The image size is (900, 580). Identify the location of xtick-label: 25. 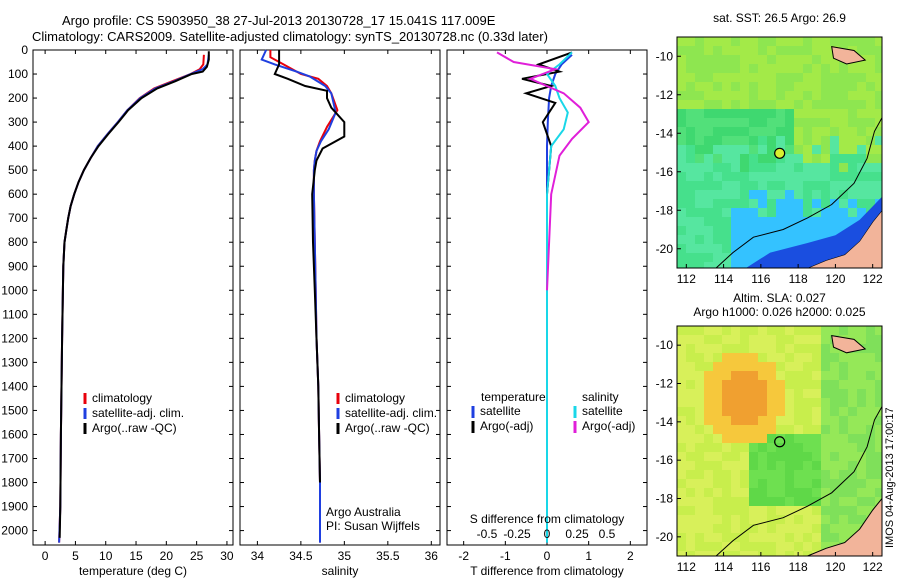
(197, 556).